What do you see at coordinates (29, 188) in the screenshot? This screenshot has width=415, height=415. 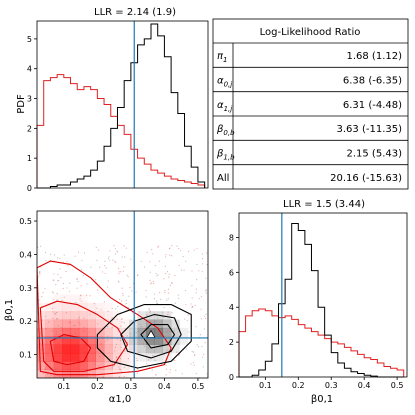 I see `p1-ytick-label-0: 0` at bounding box center [29, 188].